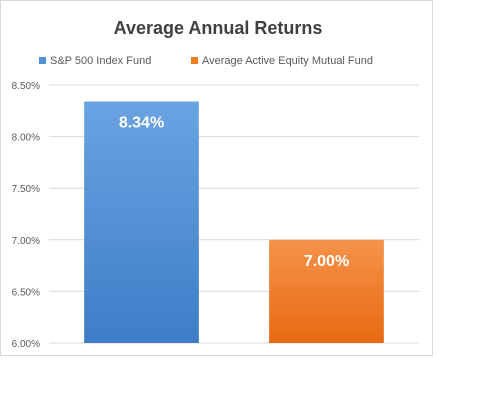 This screenshot has width=480, height=400. What do you see at coordinates (287, 61) in the screenshot?
I see `legend-label-active-fund: Average Active Equity Mutual Fund` at bounding box center [287, 61].